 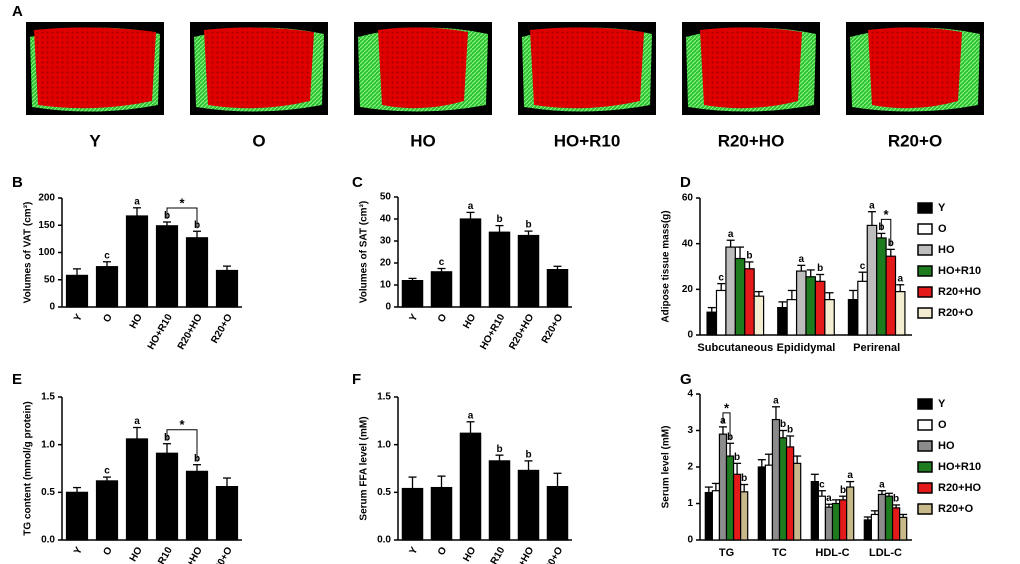 What do you see at coordinates (48, 492) in the screenshot?
I see `y-tick-label: 0.5` at bounding box center [48, 492].